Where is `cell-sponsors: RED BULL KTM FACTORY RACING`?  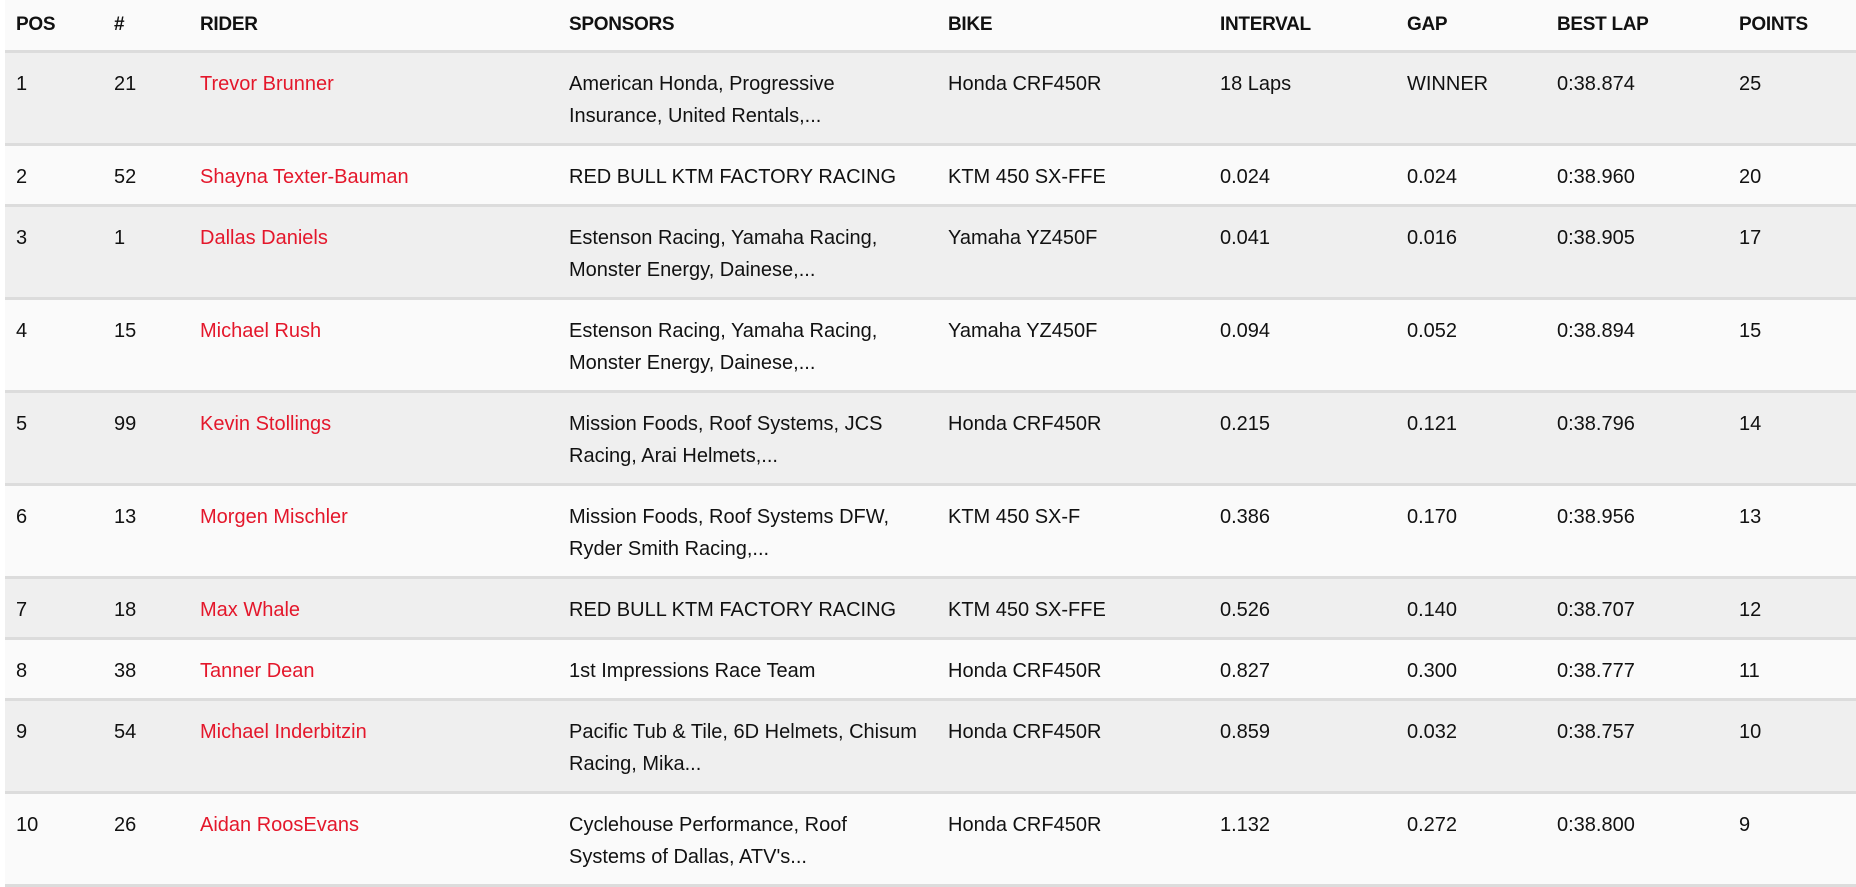 cell-sponsors: RED BULL KTM FACTORY RACING is located at coordinates (758, 175).